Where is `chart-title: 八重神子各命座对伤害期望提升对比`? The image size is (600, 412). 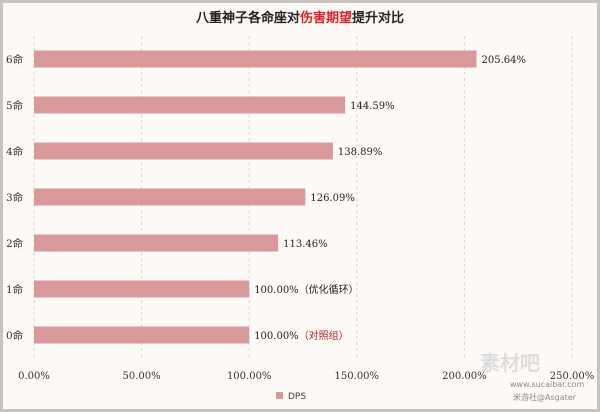 chart-title: 八重神子各命座对伤害期望提升对比 is located at coordinates (299, 18).